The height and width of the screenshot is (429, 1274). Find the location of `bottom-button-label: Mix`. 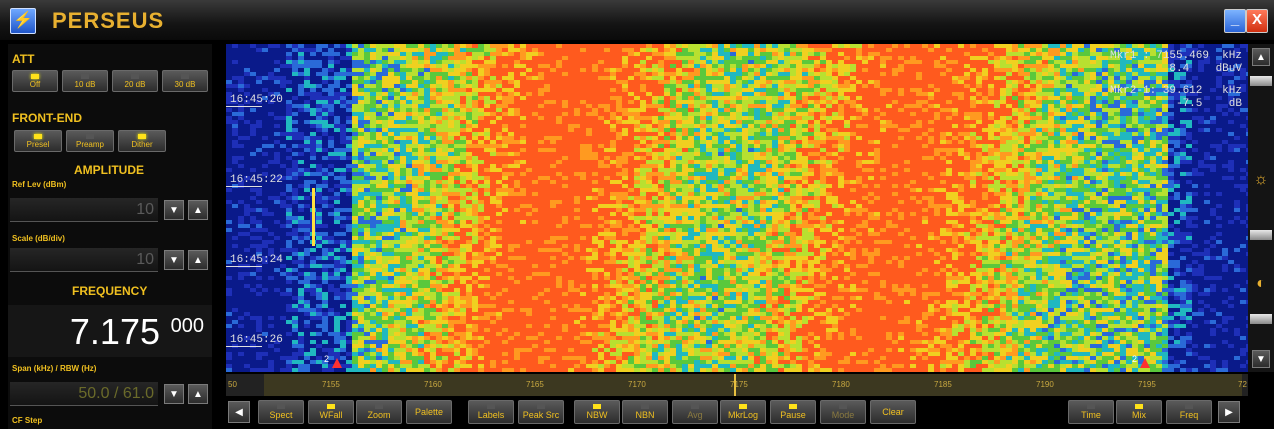

bottom-button-label: Mix is located at coordinates (1139, 415).